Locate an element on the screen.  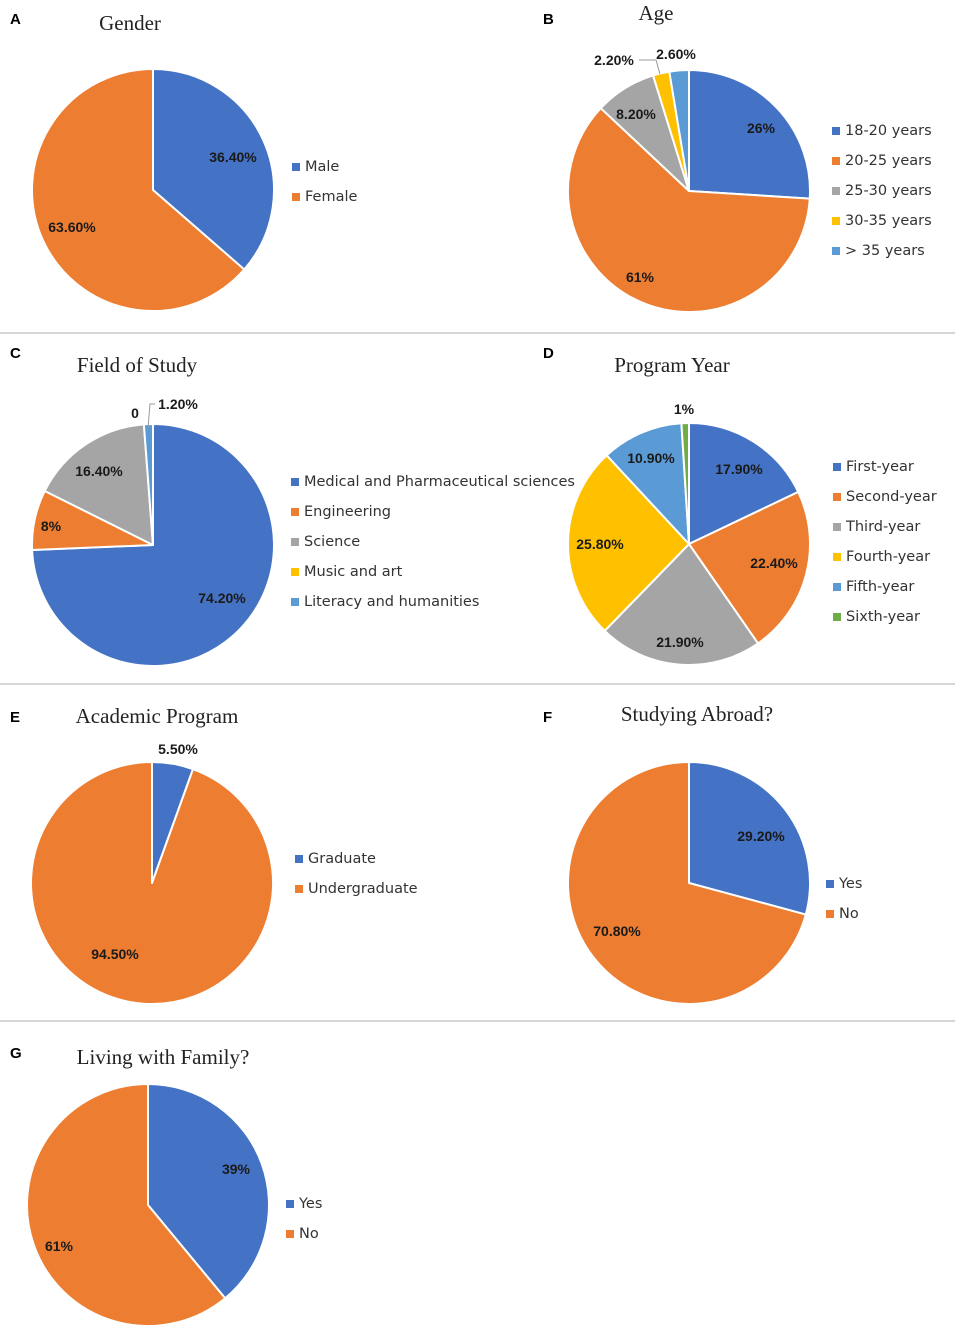
legend-item-graduate: Graduate is located at coordinates (342, 859).